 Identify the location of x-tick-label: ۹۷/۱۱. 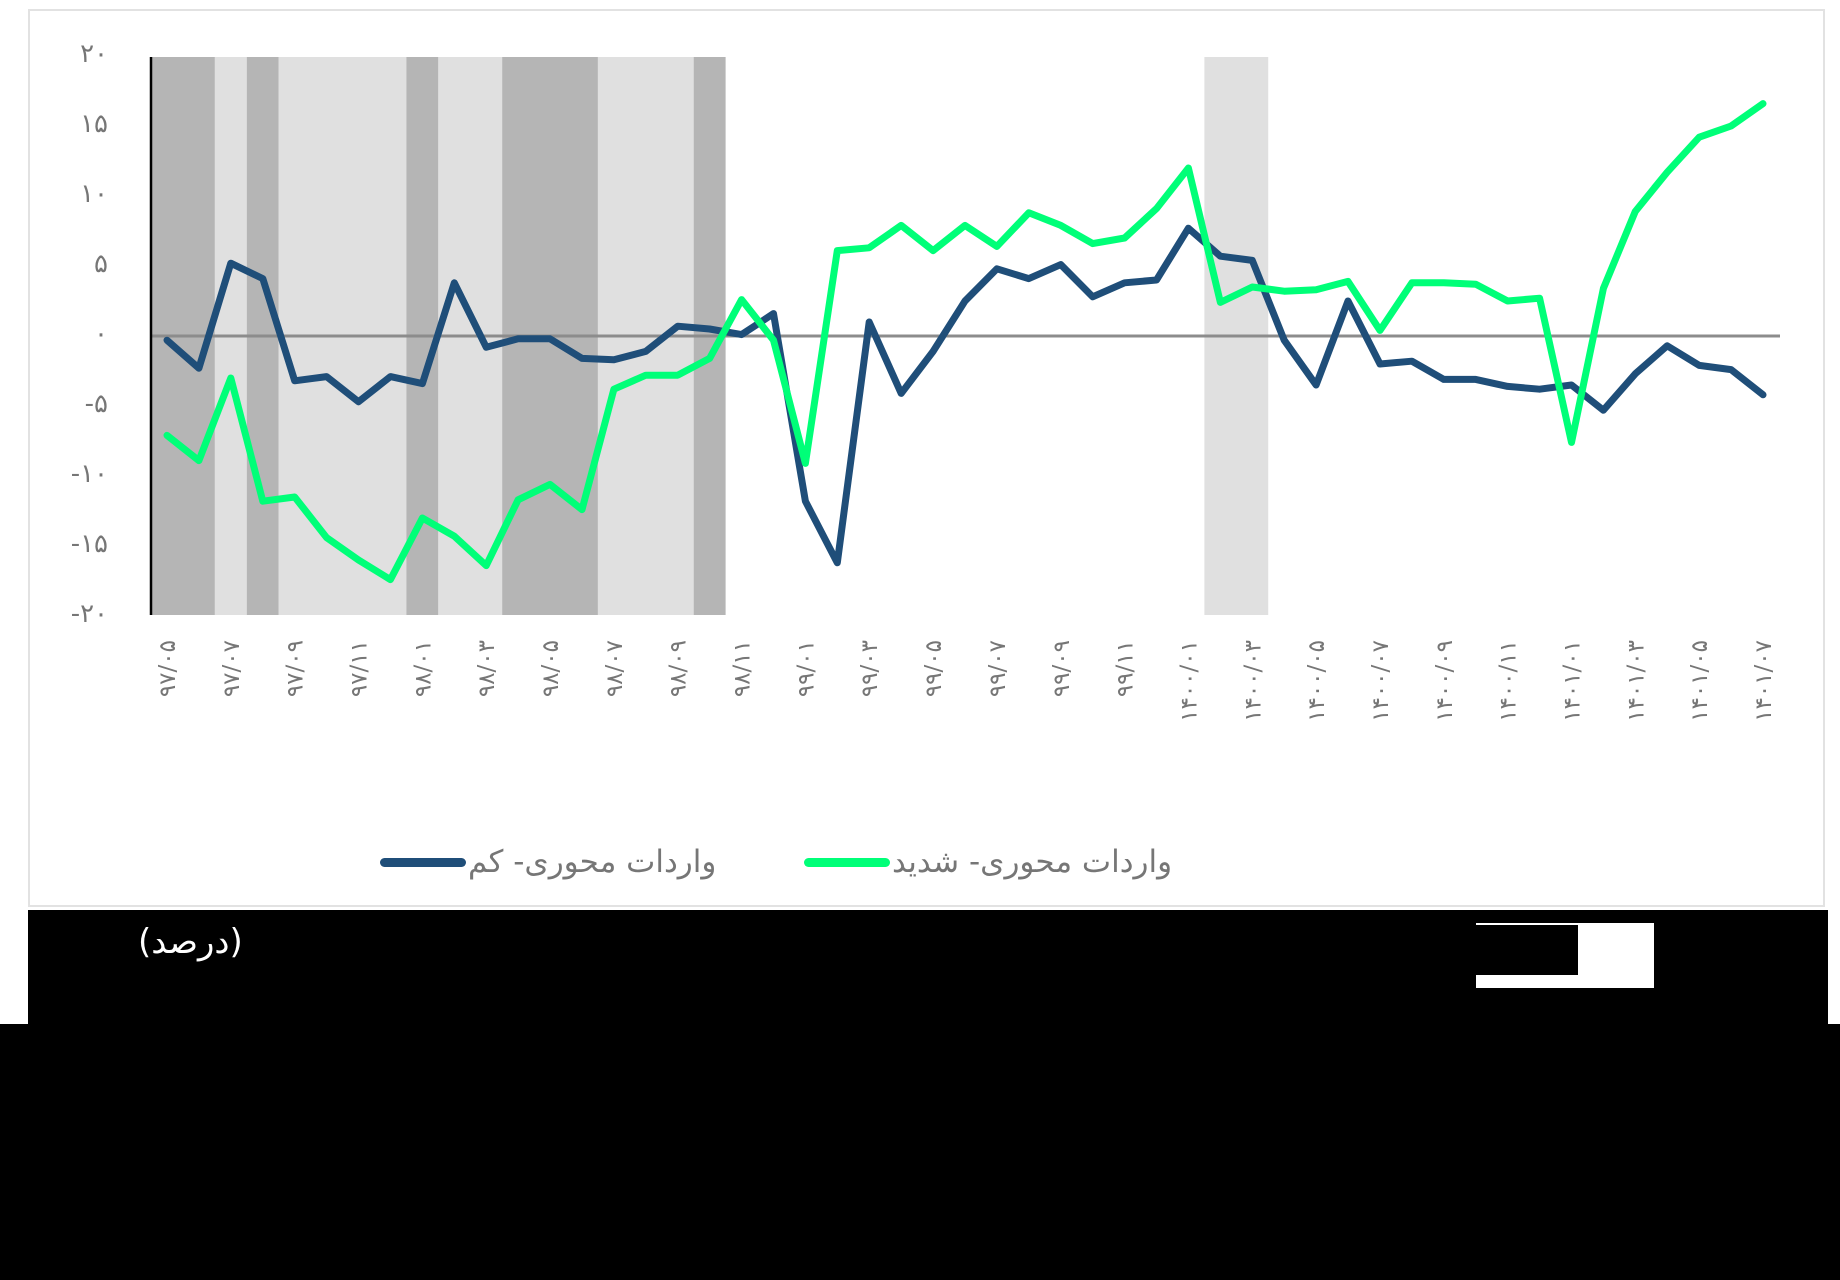
(360, 668).